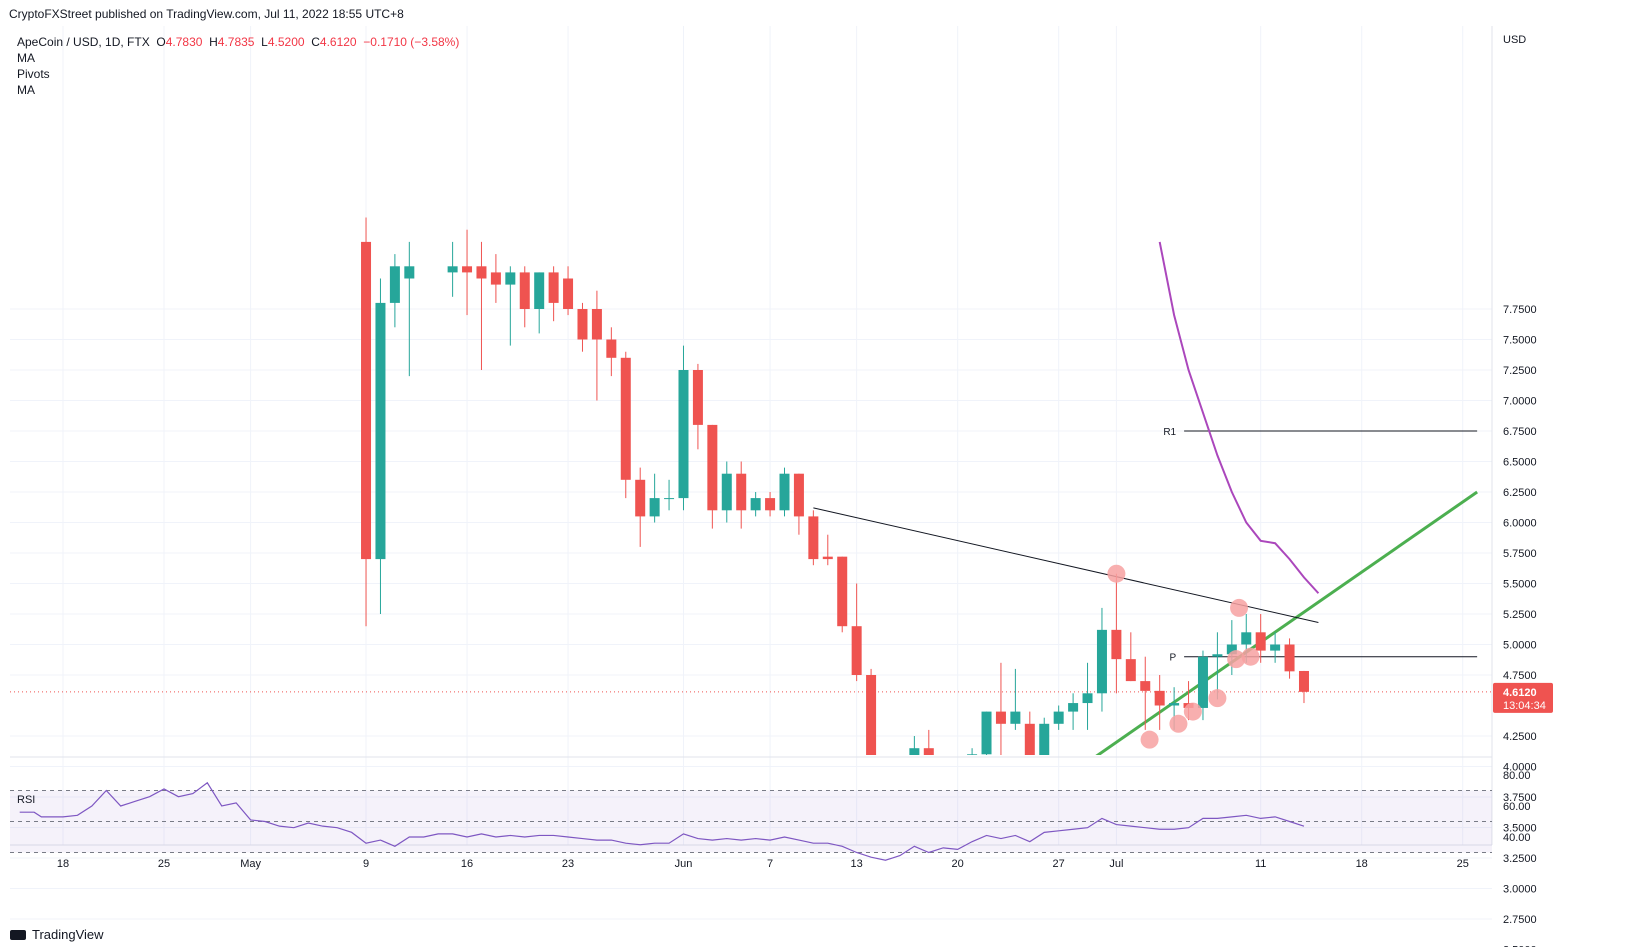  What do you see at coordinates (1059, 864) in the screenshot?
I see `time-tick-label: 27` at bounding box center [1059, 864].